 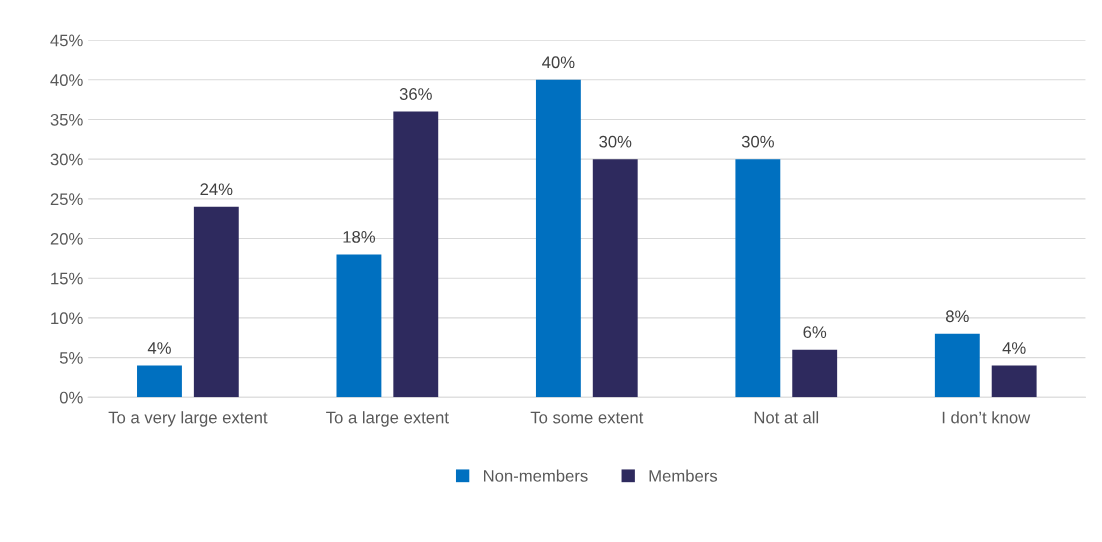 I want to click on data-label: 24%, so click(x=216, y=189).